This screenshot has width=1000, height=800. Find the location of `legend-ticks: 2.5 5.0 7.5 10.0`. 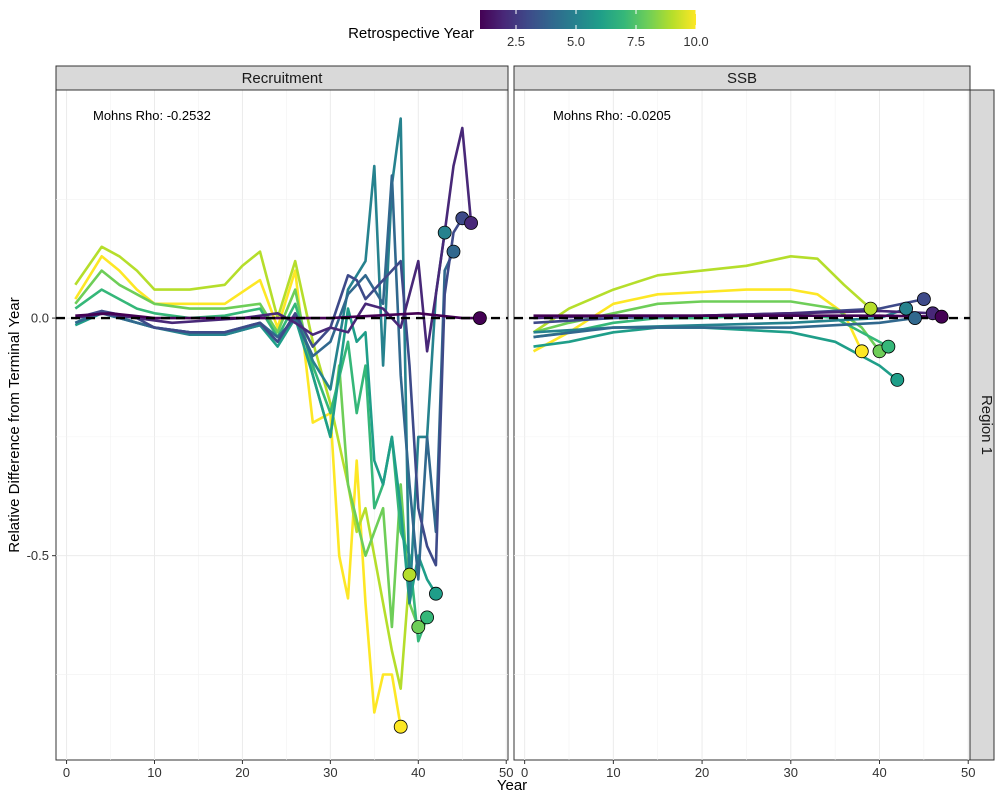

legend-ticks: 2.5 5.0 7.5 10.0 is located at coordinates (608, 29).